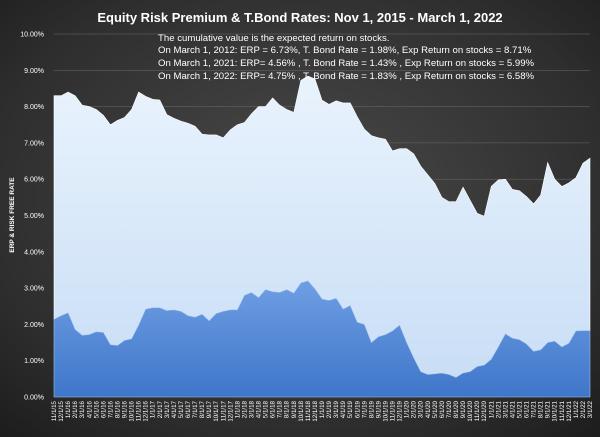 The height and width of the screenshot is (437, 600). I want to click on x-tick-label: 8/1/20, so click(456, 409).